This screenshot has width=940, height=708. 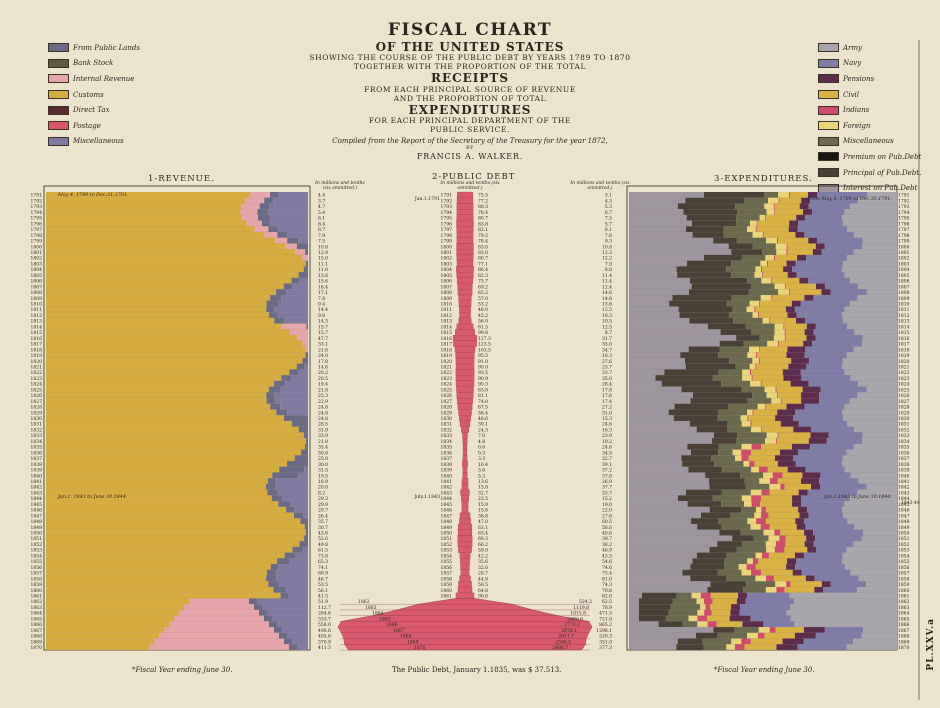 I want to click on expenditure-total-label: 31.0, so click(x=607, y=413).